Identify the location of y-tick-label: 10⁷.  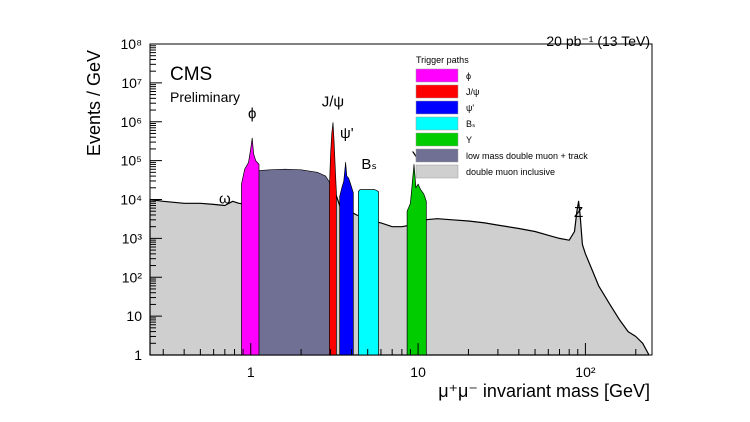
(131, 83).